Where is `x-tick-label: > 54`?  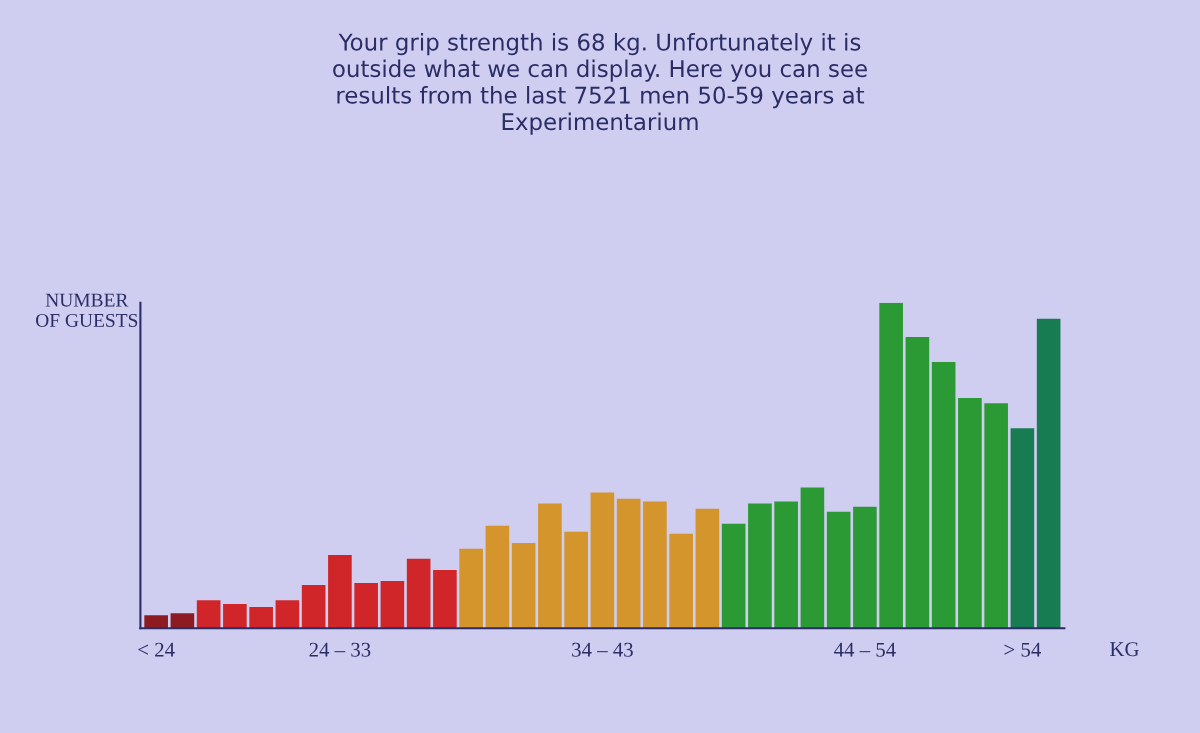
x-tick-label: > 54 is located at coordinates (1022, 649).